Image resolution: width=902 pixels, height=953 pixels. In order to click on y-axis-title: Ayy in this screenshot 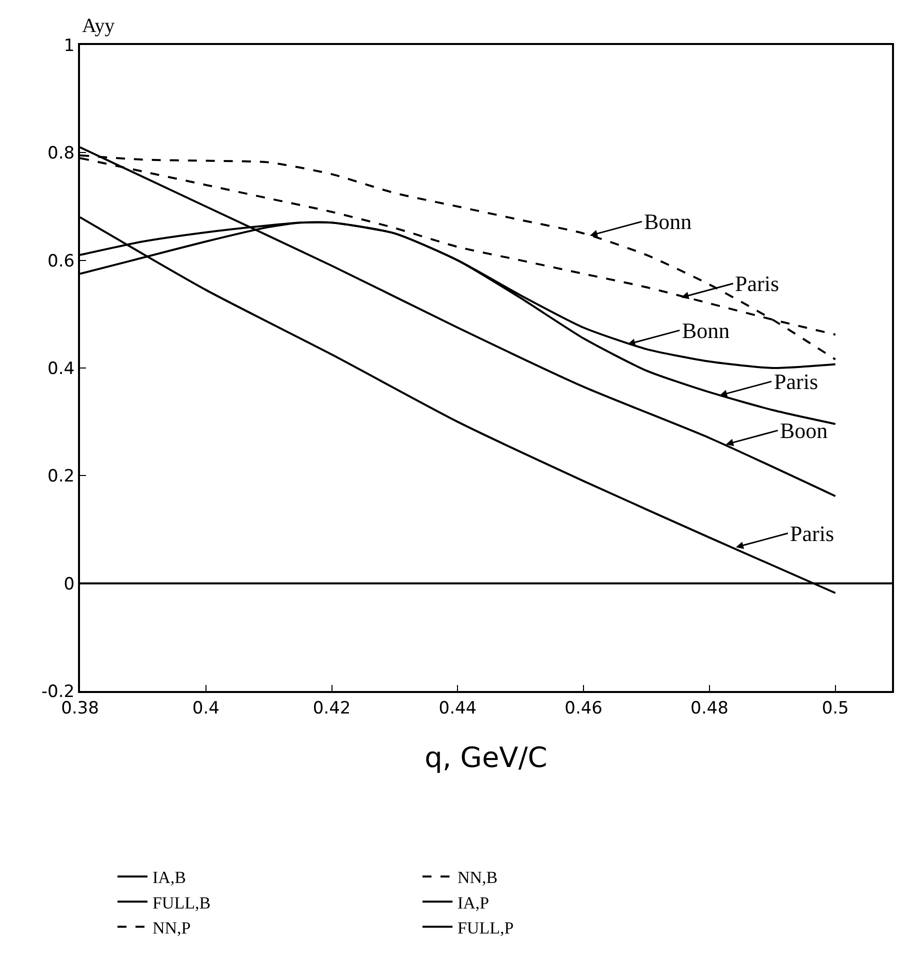, I will do `click(98, 26)`.